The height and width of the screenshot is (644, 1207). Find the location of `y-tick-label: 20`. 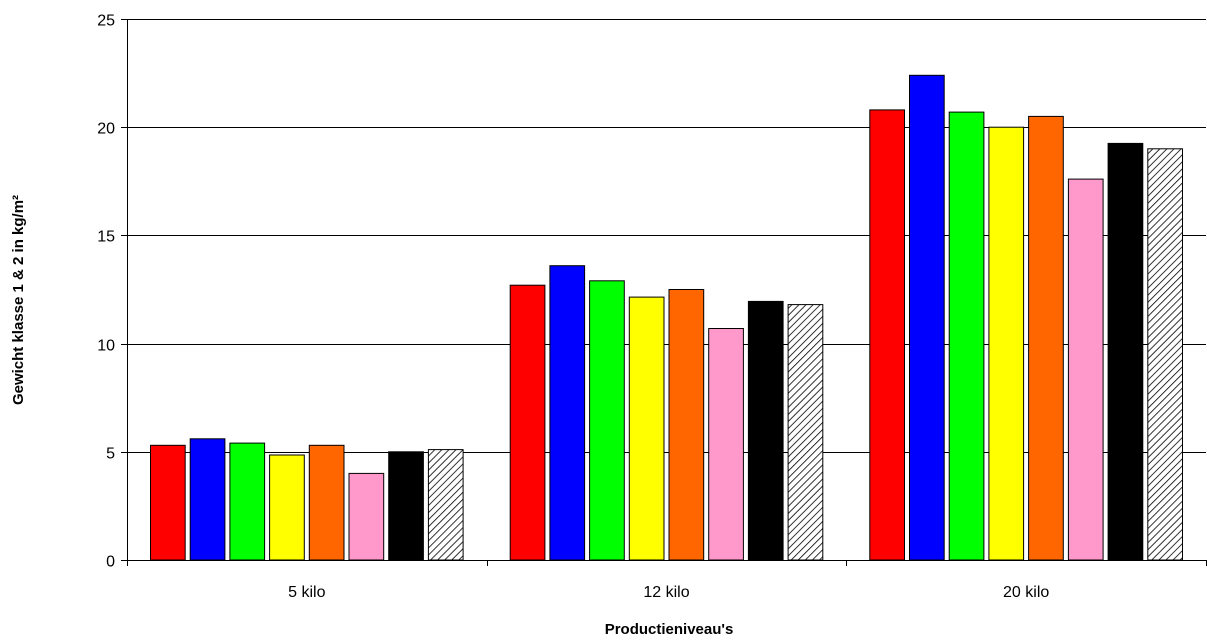

y-tick-label: 20 is located at coordinates (106, 129).